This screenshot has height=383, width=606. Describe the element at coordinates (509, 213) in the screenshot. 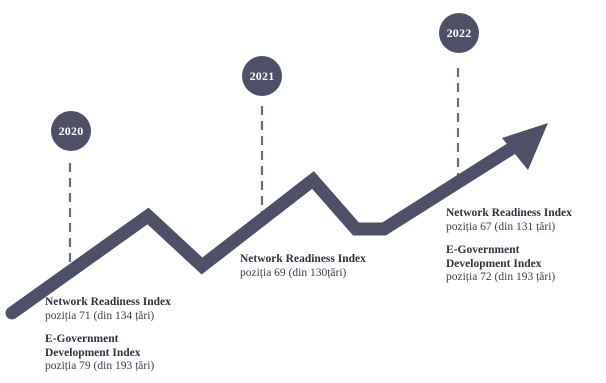

I see `nri-2022-title: Network Readiness Index` at that location.